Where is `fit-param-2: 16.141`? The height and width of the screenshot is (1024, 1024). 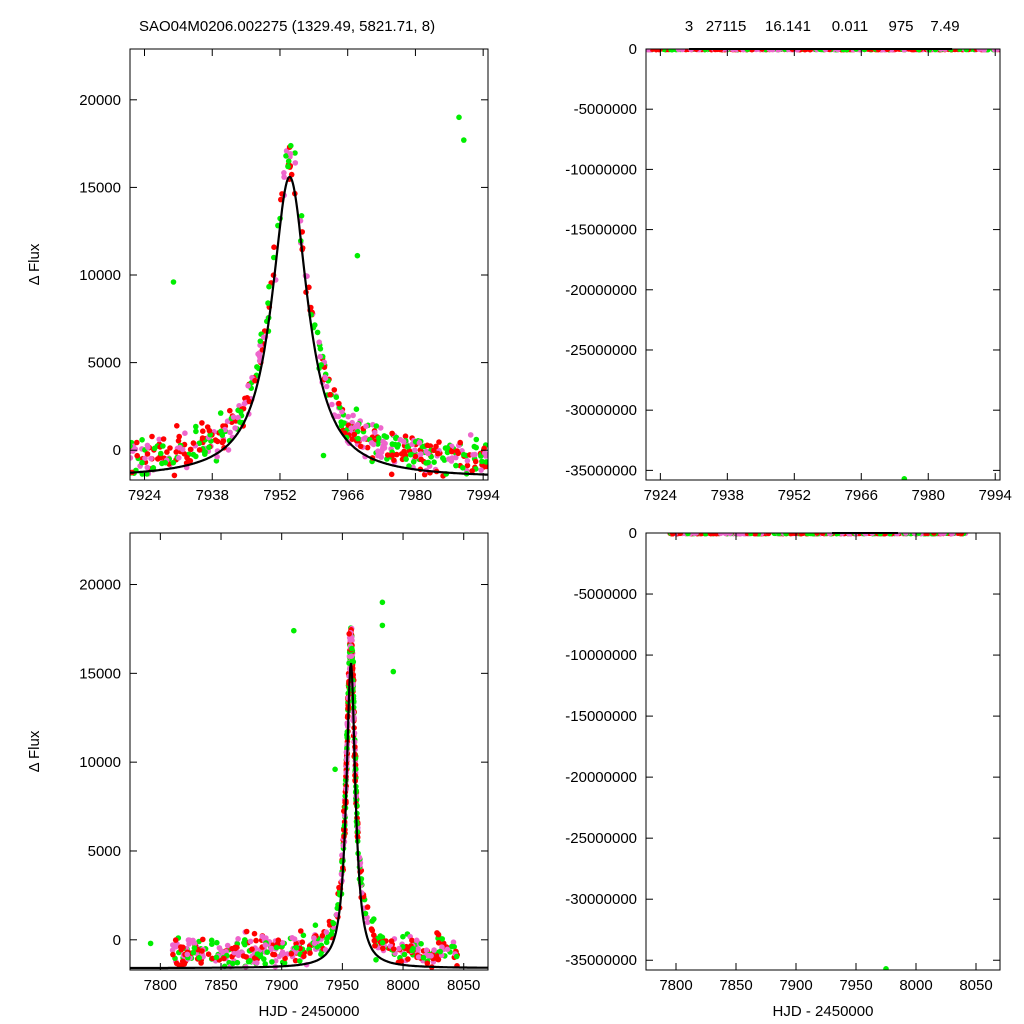
fit-param-2: 16.141 is located at coordinates (788, 26).